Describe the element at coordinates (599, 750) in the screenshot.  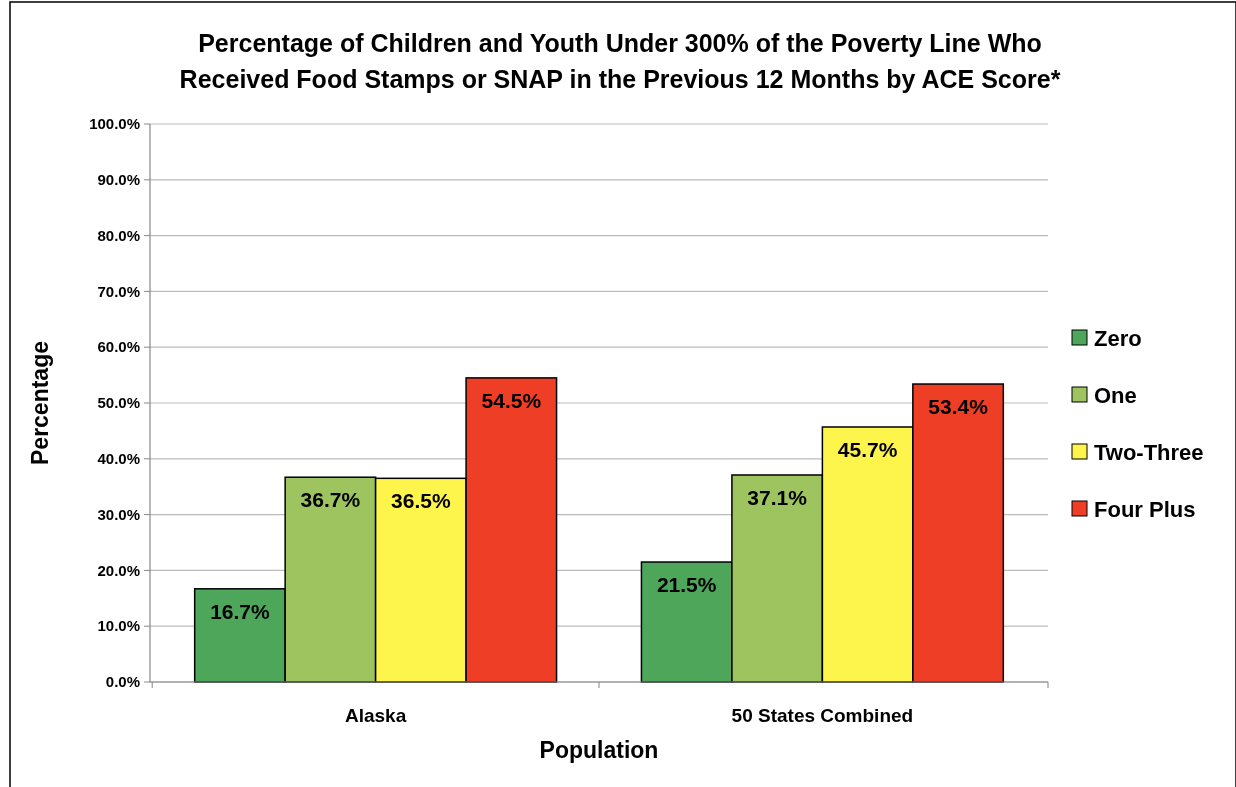
I see `x-axis-title: Population` at that location.